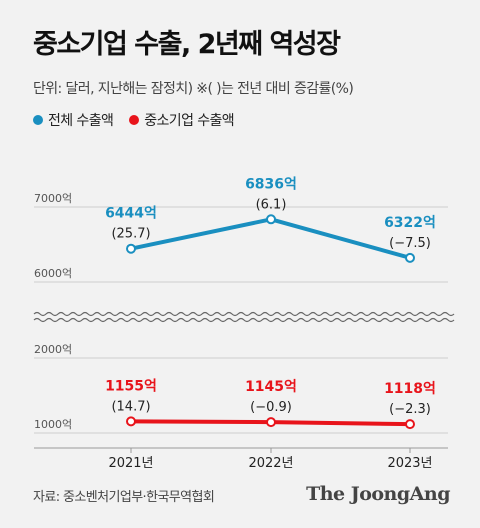 The width and height of the screenshot is (480, 528). What do you see at coordinates (410, 389) in the screenshot?
I see `data-value-label: 1118억` at bounding box center [410, 389].